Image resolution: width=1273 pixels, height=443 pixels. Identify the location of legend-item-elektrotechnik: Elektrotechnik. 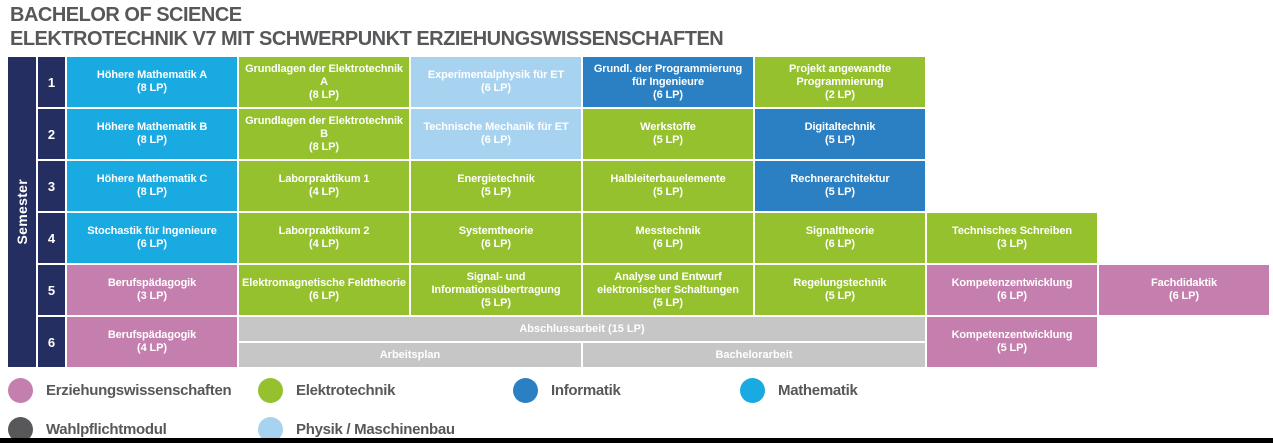
(326, 390).